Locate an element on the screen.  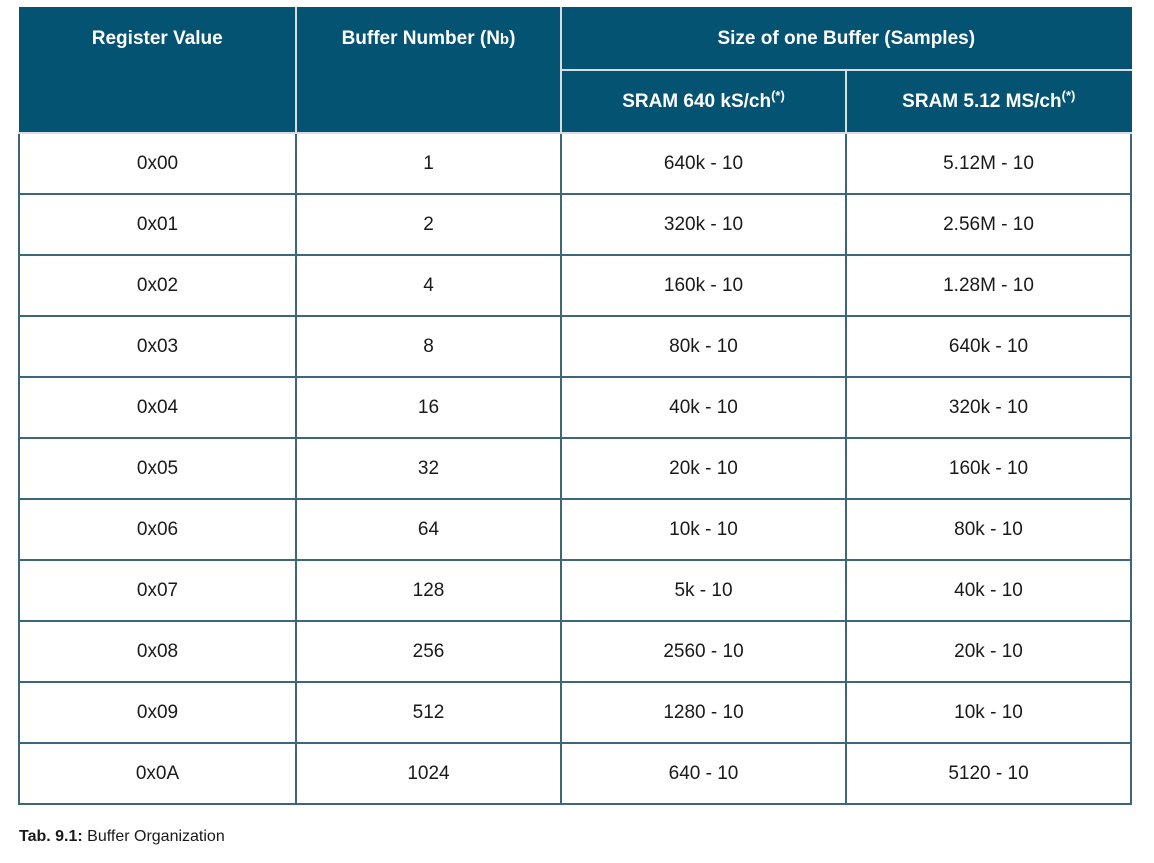
header-size-of-one-buffer: Size of one Buffer (Samples) is located at coordinates (845, 39).